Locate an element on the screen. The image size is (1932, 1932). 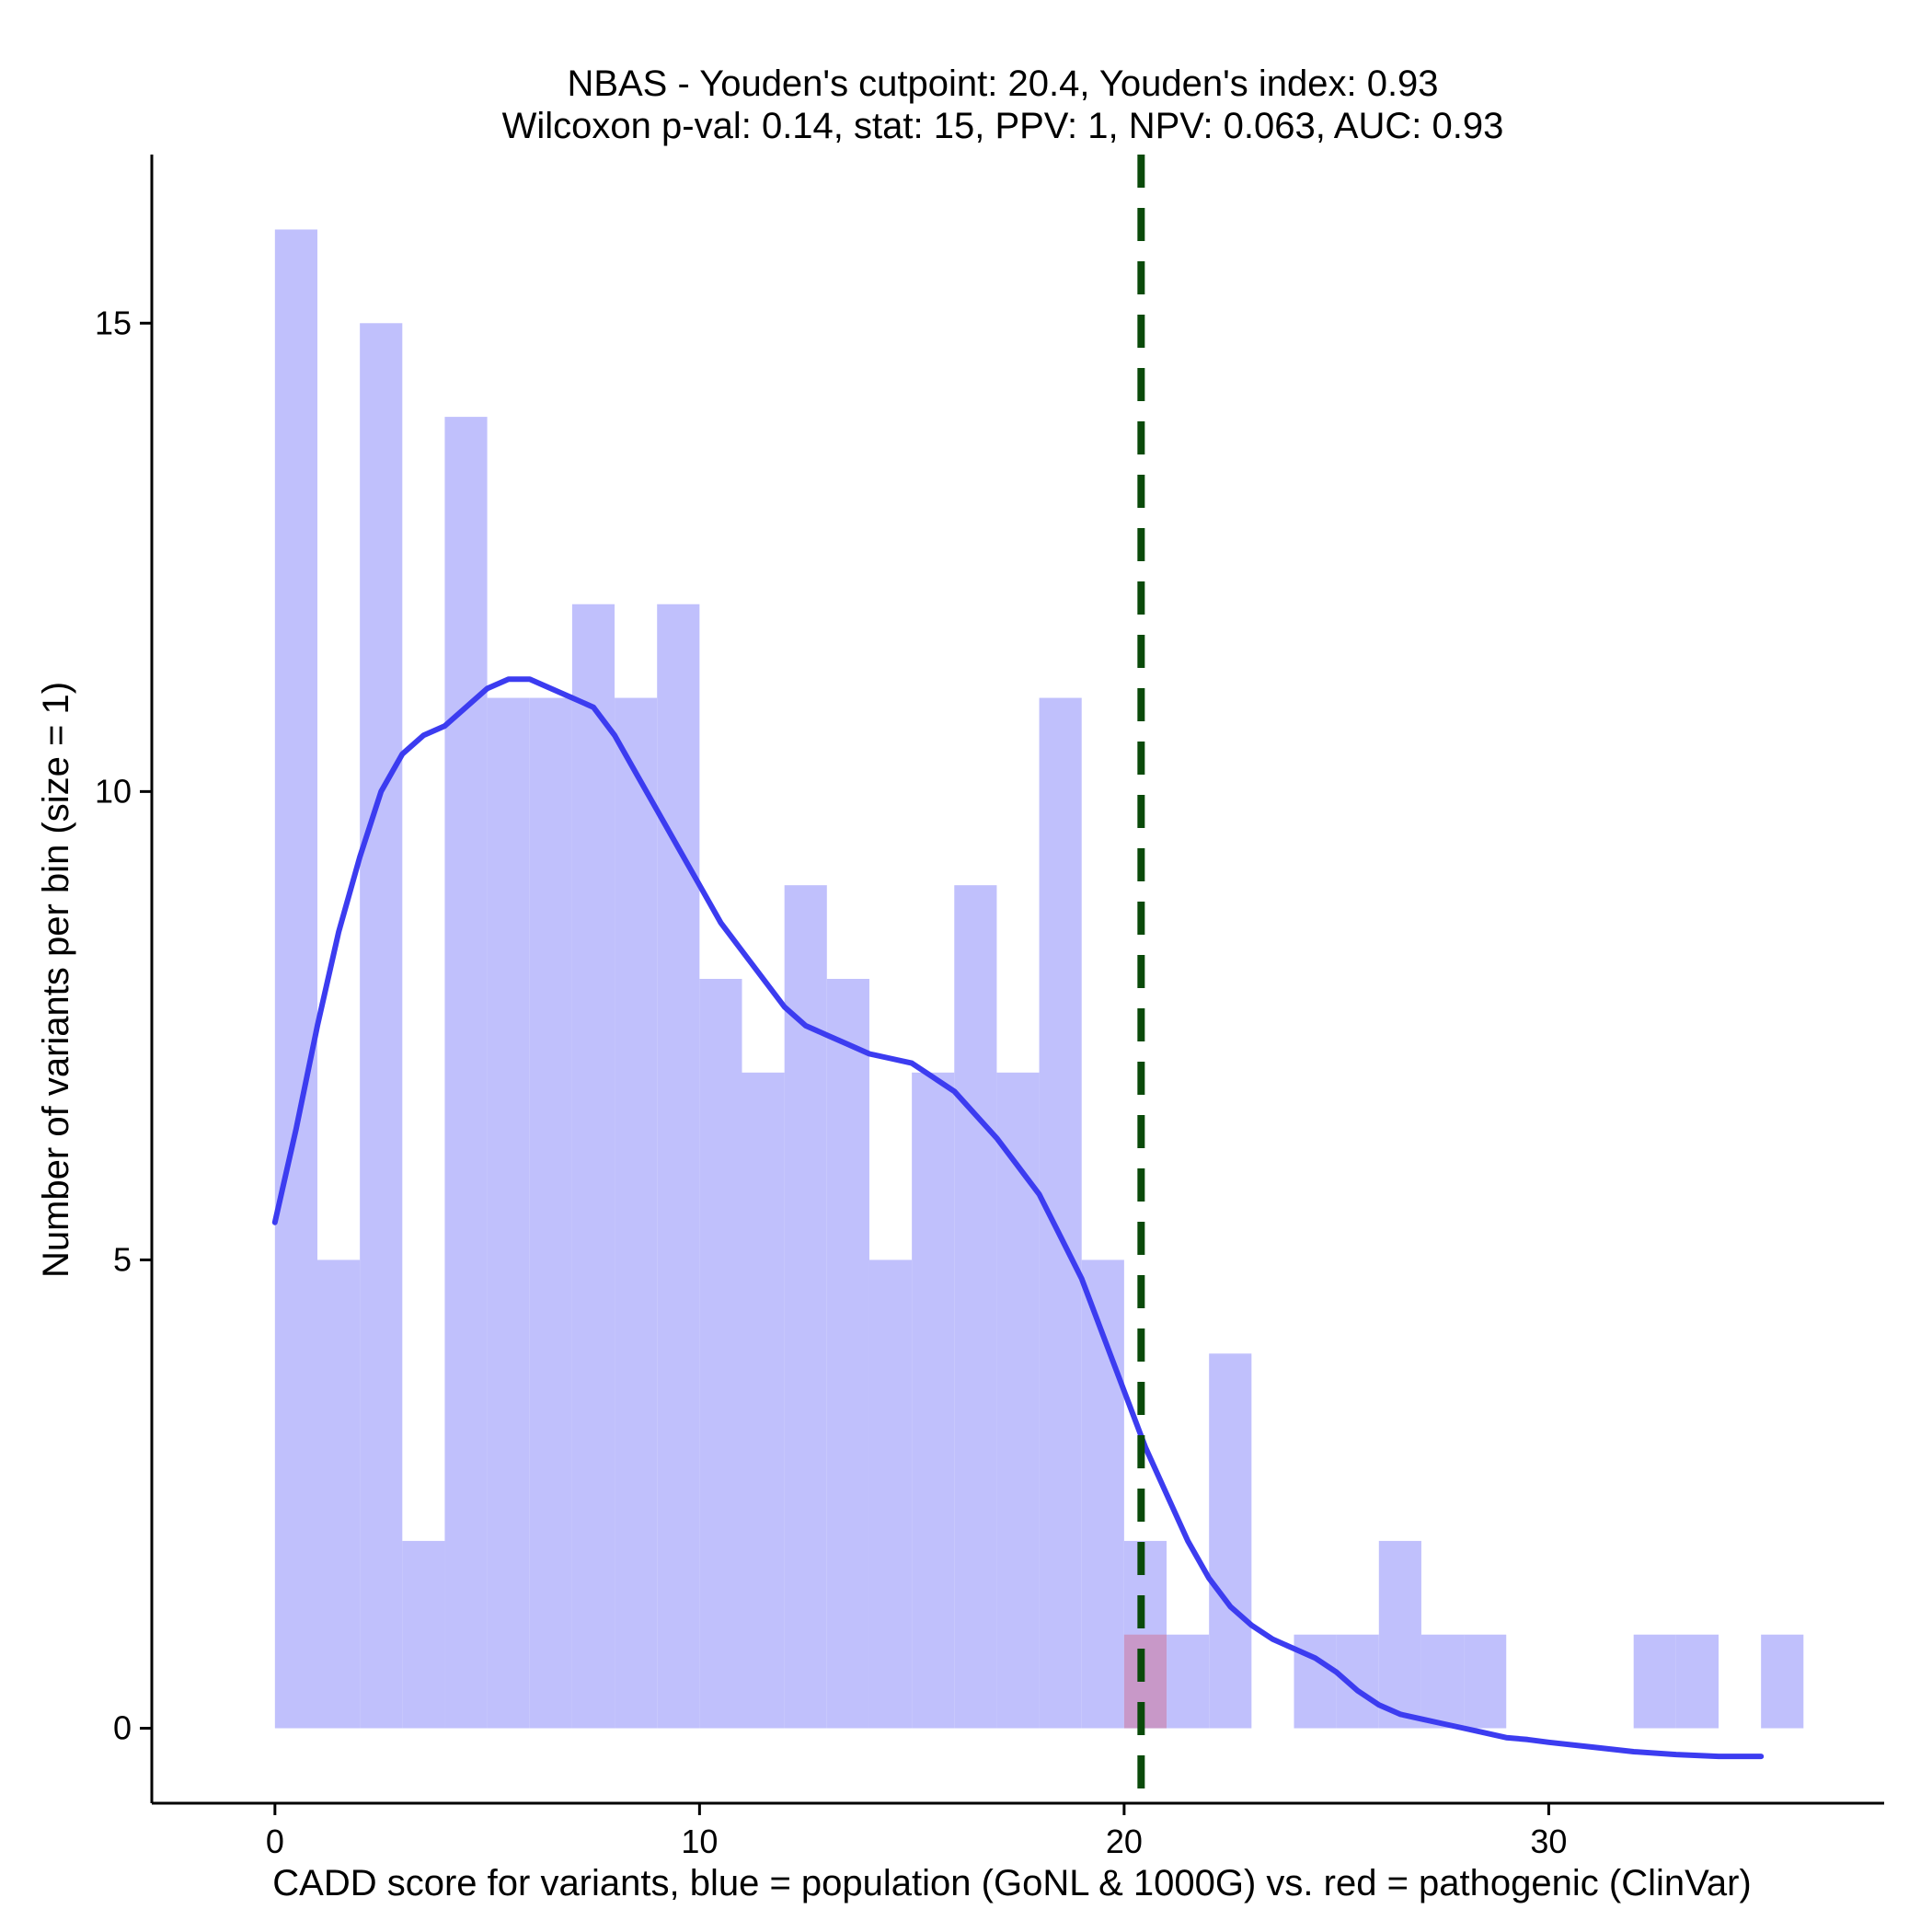
x-axis-ticks: 0 10 20 30 is located at coordinates (916, 1831).